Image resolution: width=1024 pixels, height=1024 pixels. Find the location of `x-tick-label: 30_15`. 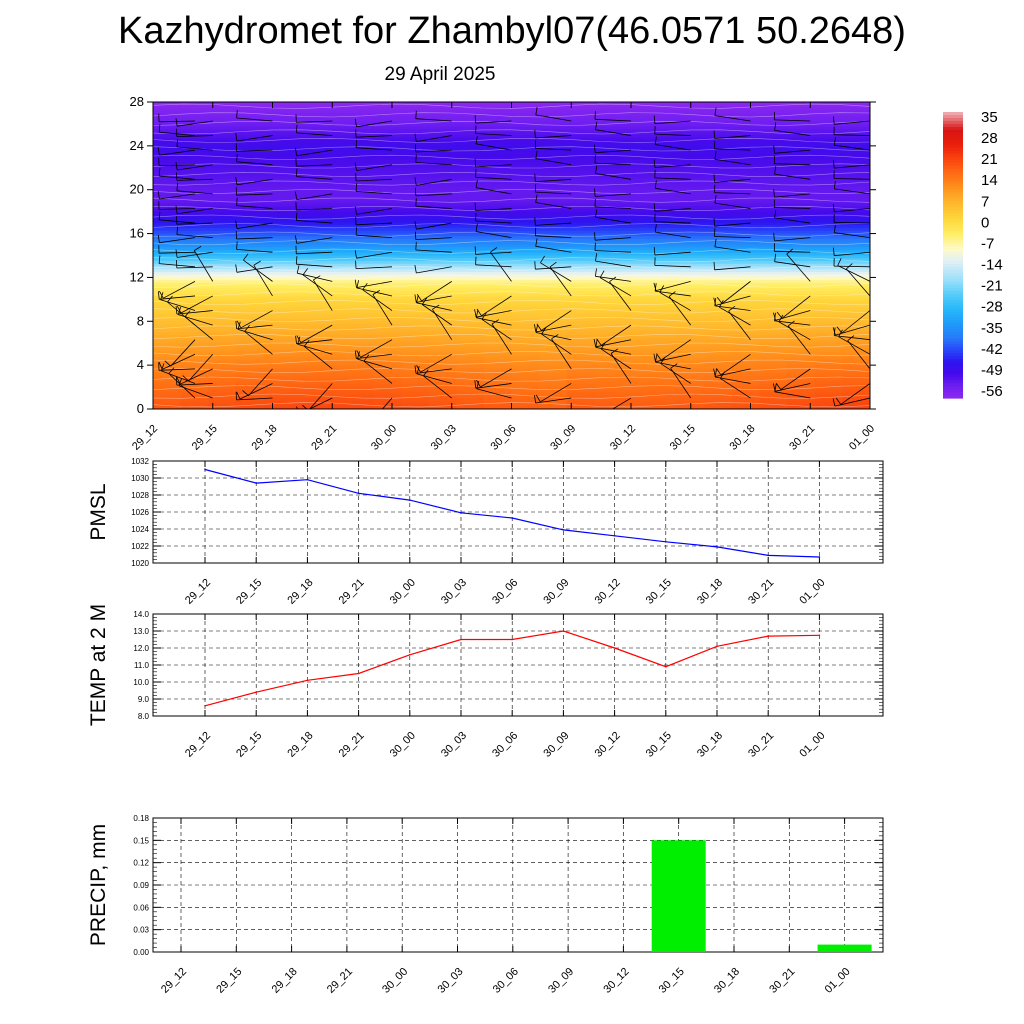

x-tick-label: 30_15 is located at coordinates (659, 592).